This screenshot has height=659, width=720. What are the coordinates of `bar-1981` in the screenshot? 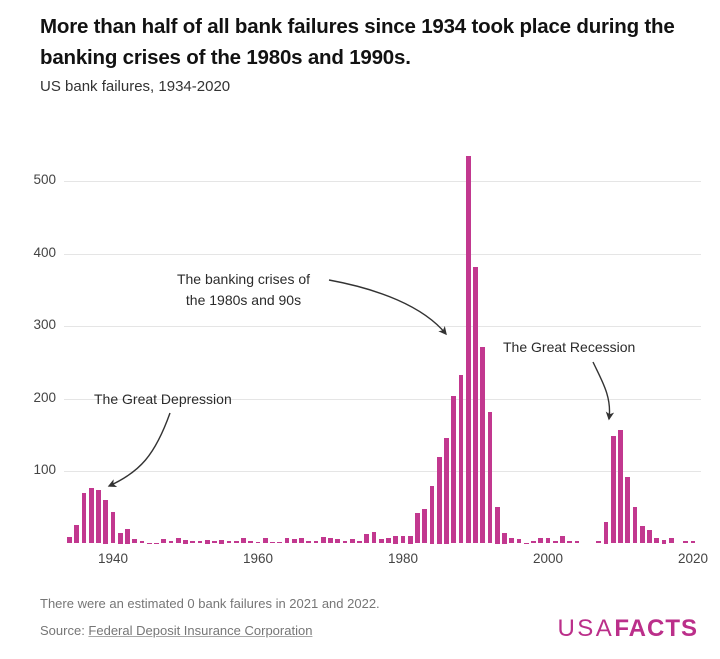 It's located at (410, 540).